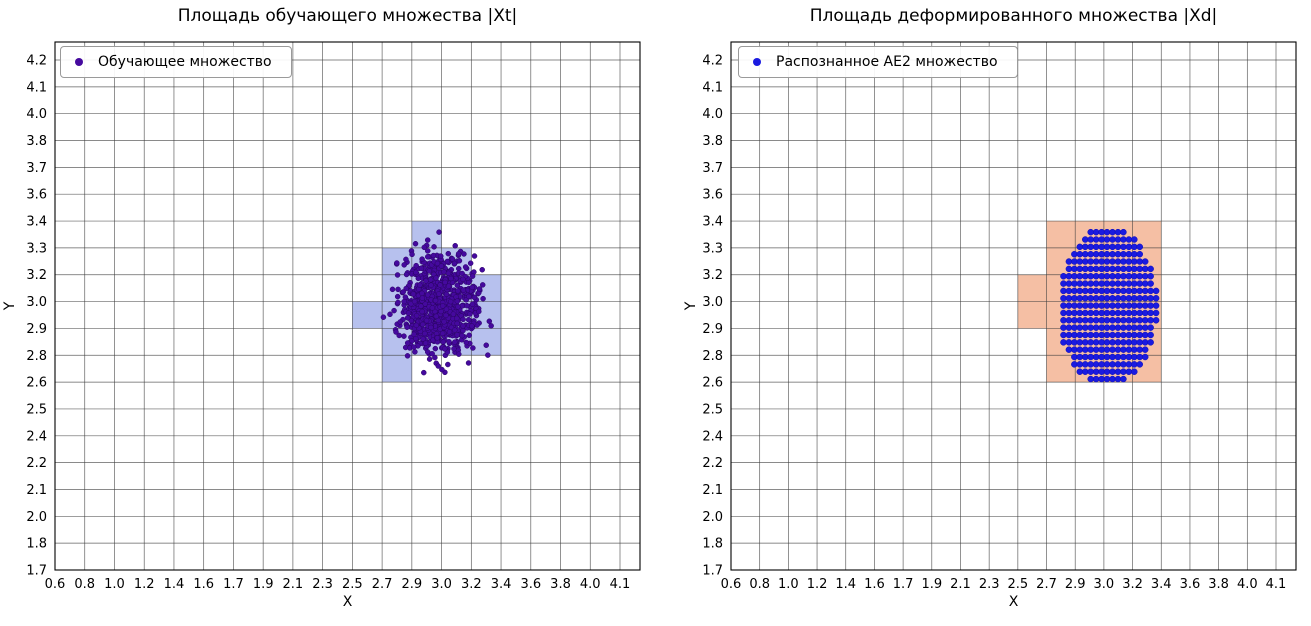 This screenshot has height=626, width=1311. I want to click on chart-title-deformed: Площадь деформированного множества |Xd|, so click(1013, 16).